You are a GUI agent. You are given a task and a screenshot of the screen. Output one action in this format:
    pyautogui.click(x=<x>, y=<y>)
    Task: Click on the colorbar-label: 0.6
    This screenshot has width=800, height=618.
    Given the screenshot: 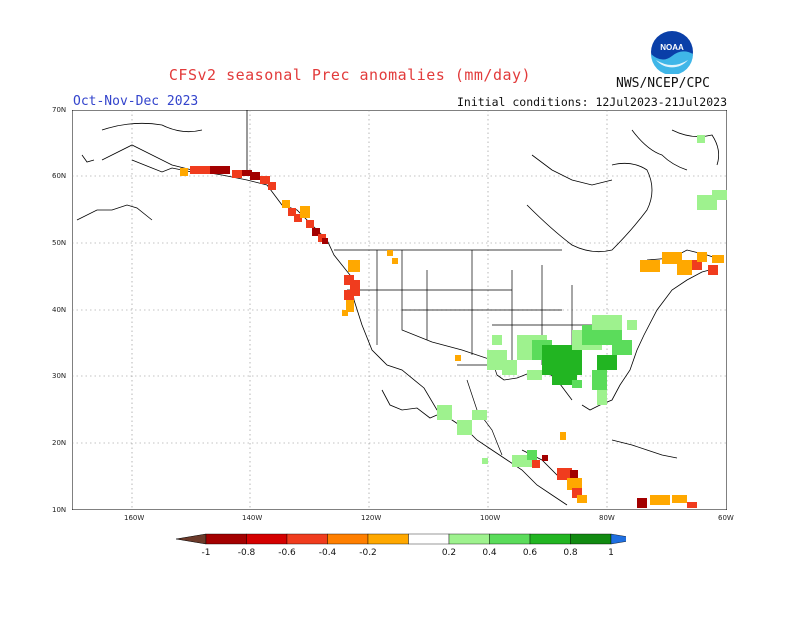 What is the action you would take?
    pyautogui.click(x=530, y=553)
    